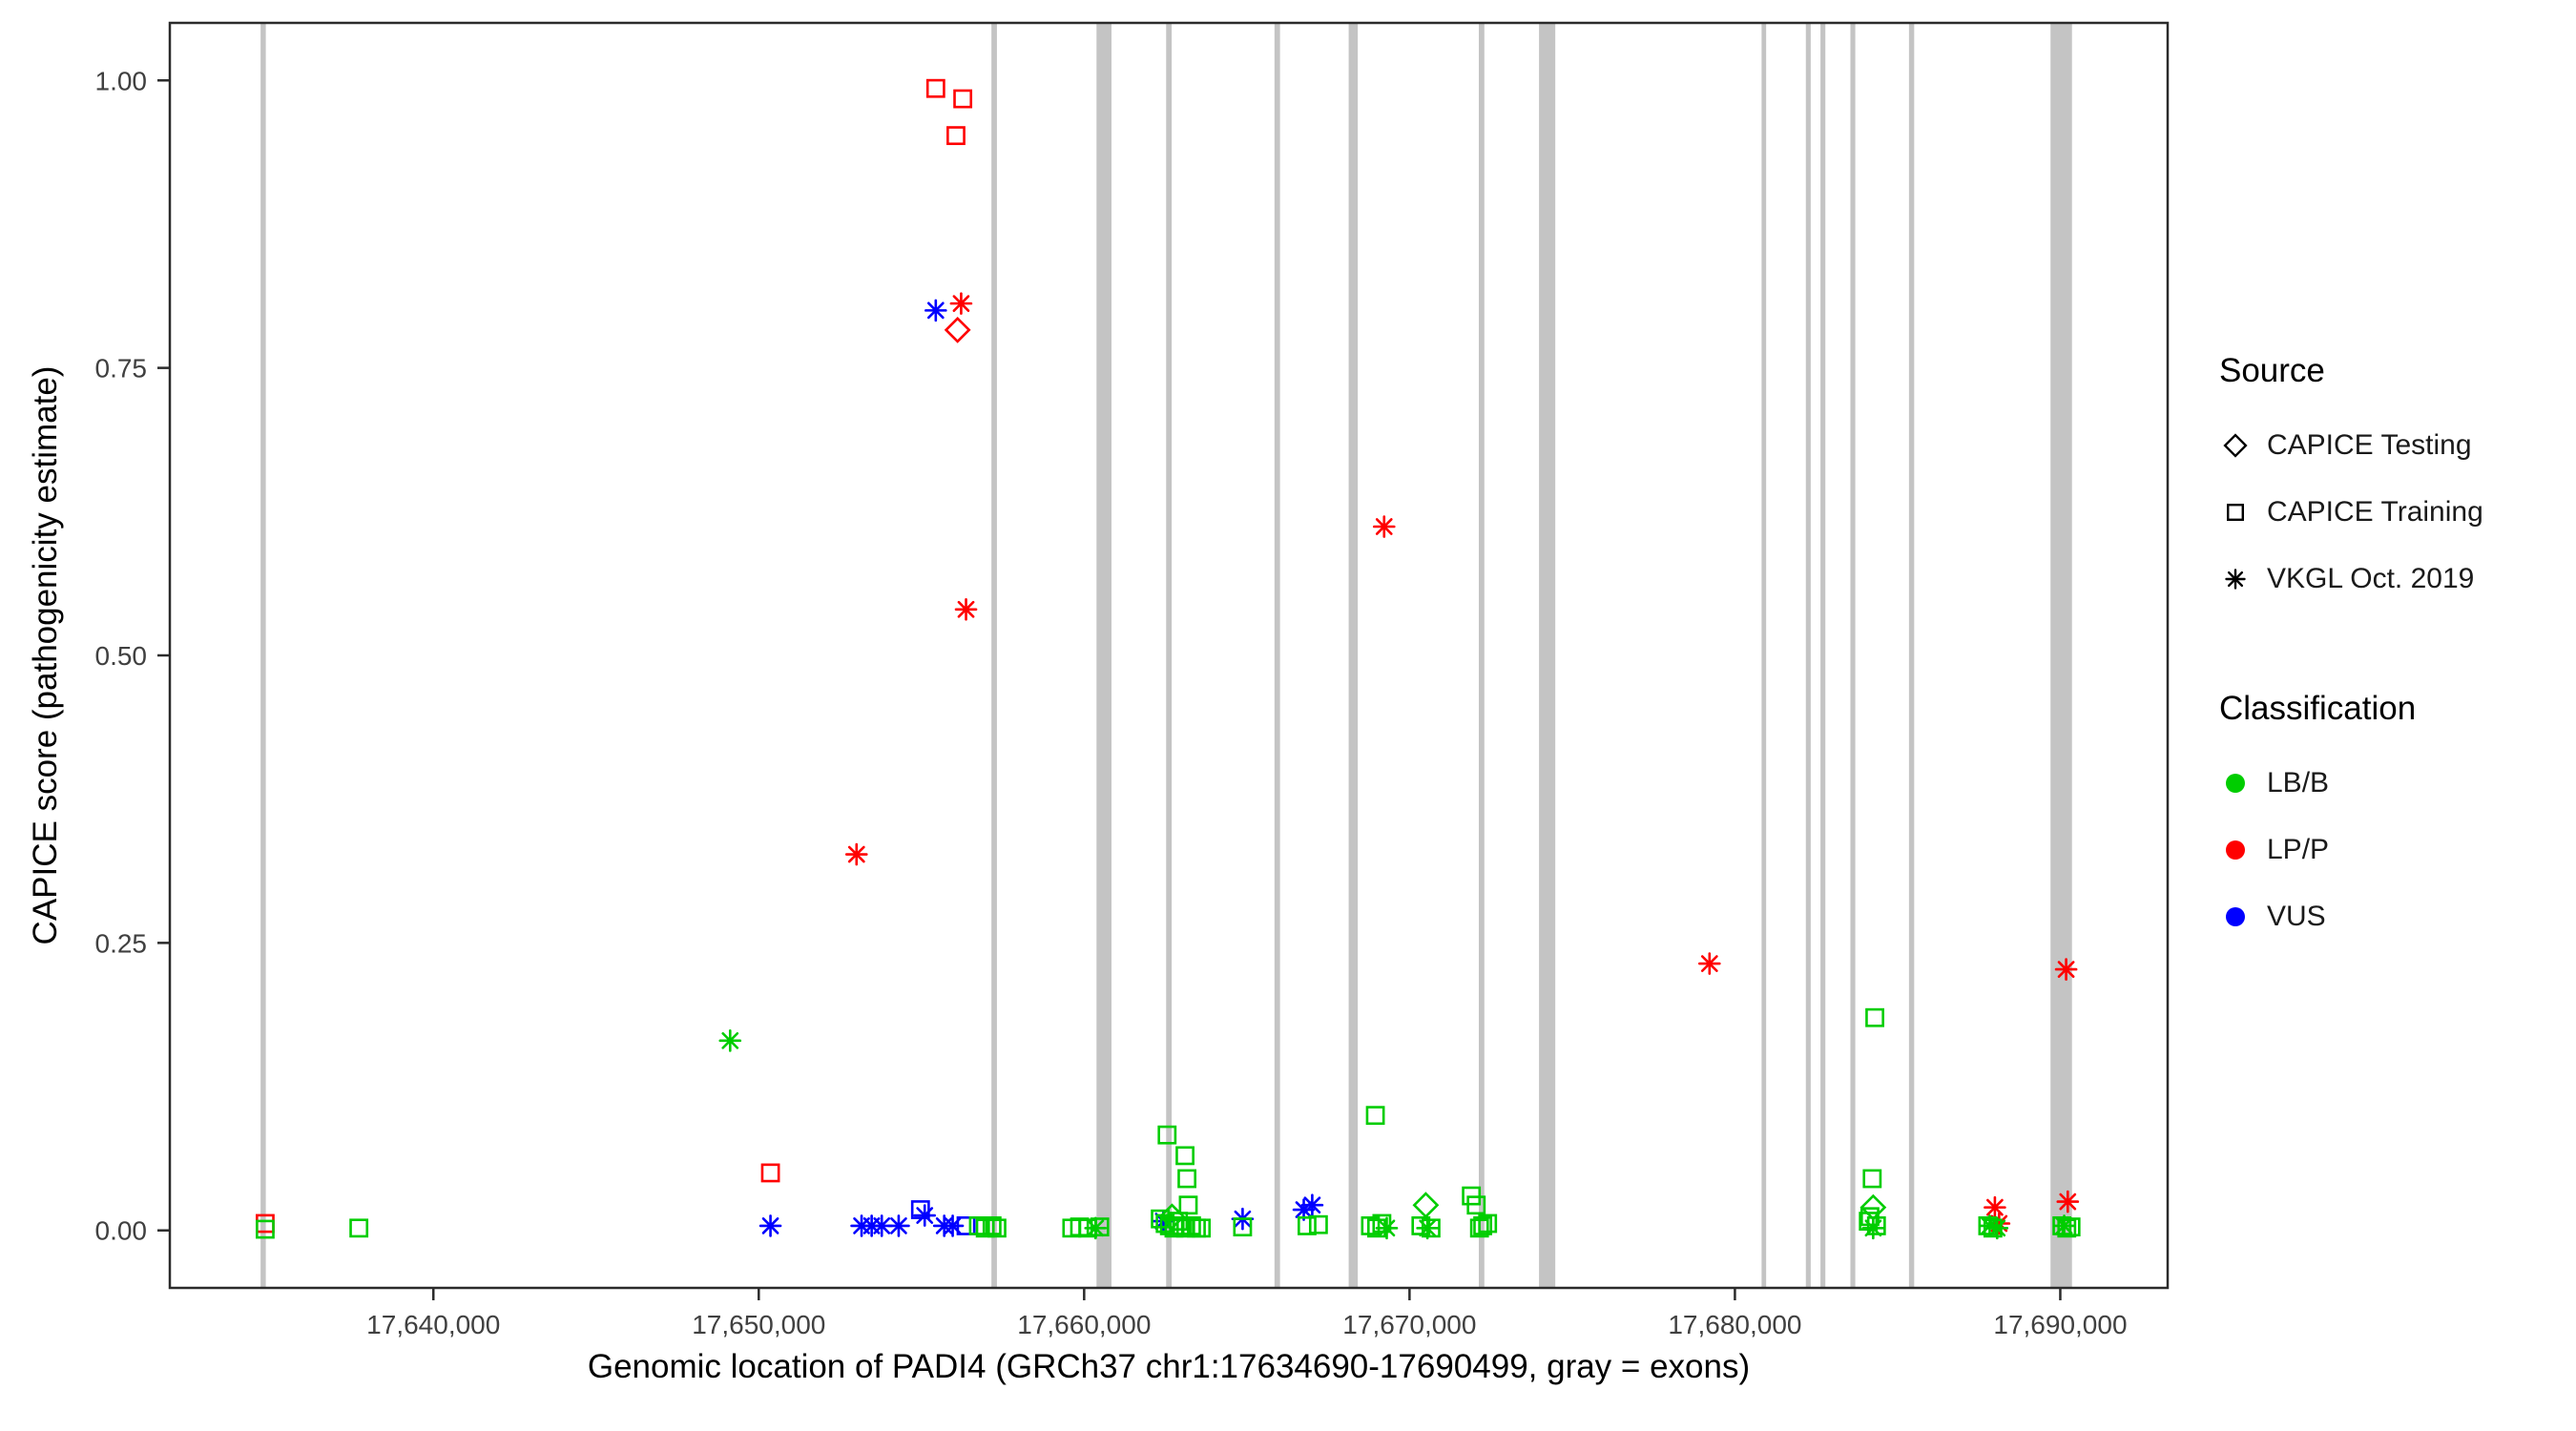 This screenshot has width=2576, height=1431. What do you see at coordinates (758, 1324) in the screenshot?
I see `x-tick-label: 17,650,000` at bounding box center [758, 1324].